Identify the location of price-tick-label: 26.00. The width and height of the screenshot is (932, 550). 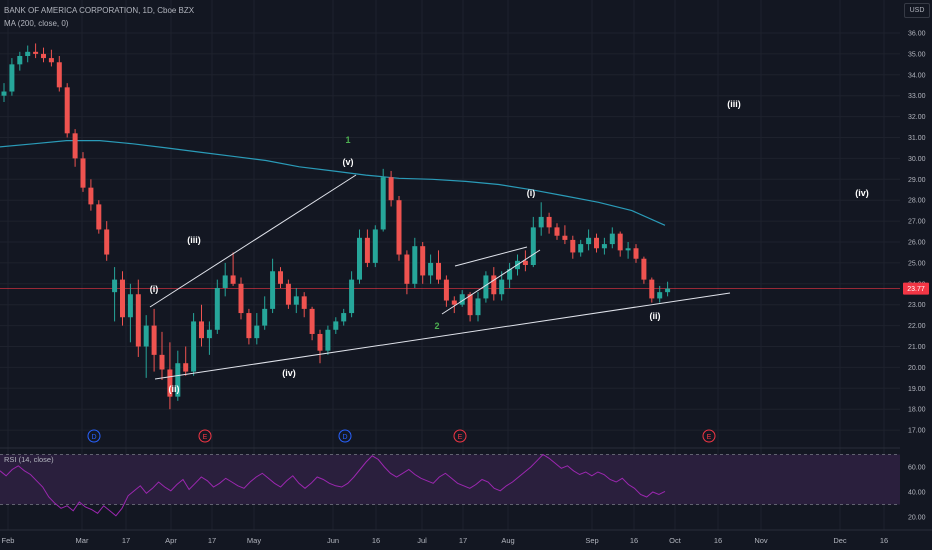
(917, 243).